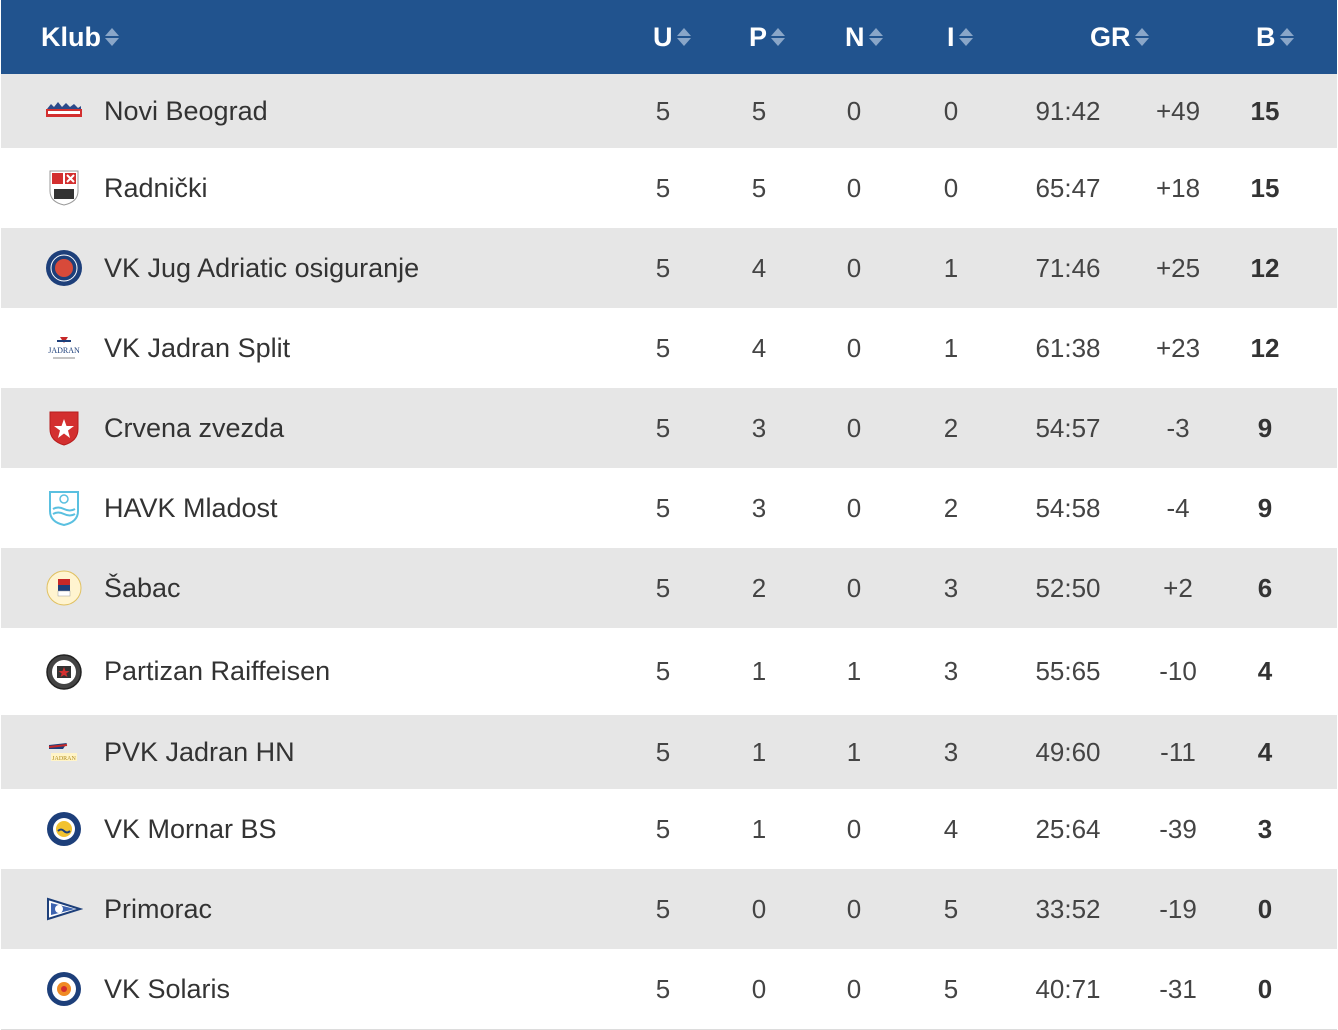 This screenshot has height=1030, width=1338. What do you see at coordinates (190, 828) in the screenshot?
I see `club-name-link: VK Mornar BS` at bounding box center [190, 828].